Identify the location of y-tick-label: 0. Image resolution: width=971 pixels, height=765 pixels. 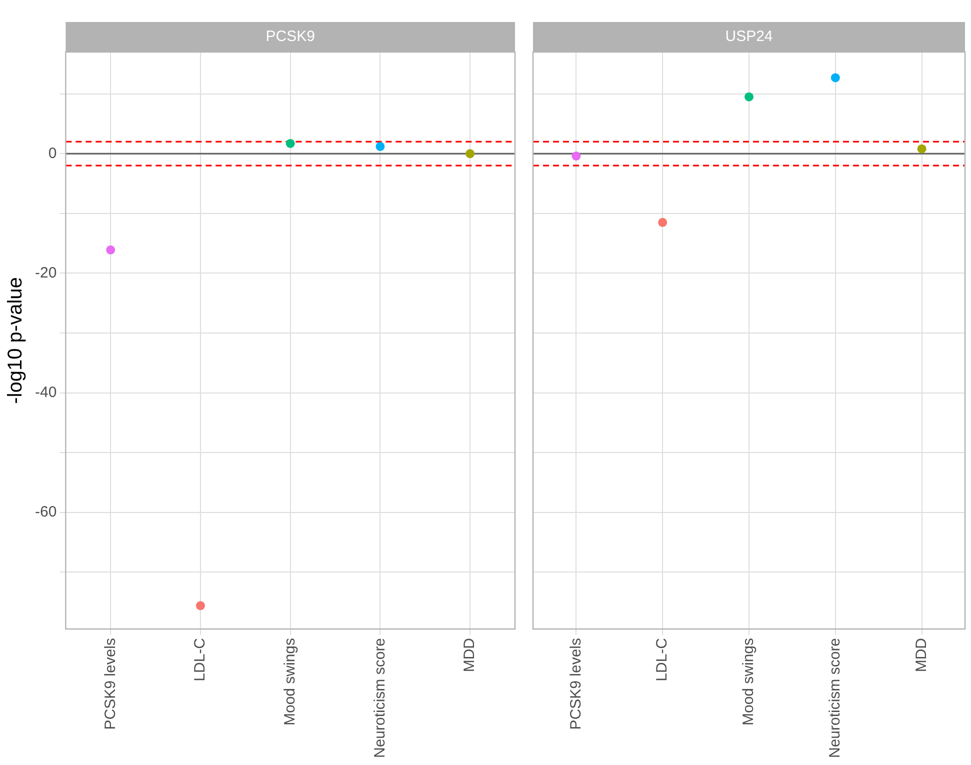
(52, 153).